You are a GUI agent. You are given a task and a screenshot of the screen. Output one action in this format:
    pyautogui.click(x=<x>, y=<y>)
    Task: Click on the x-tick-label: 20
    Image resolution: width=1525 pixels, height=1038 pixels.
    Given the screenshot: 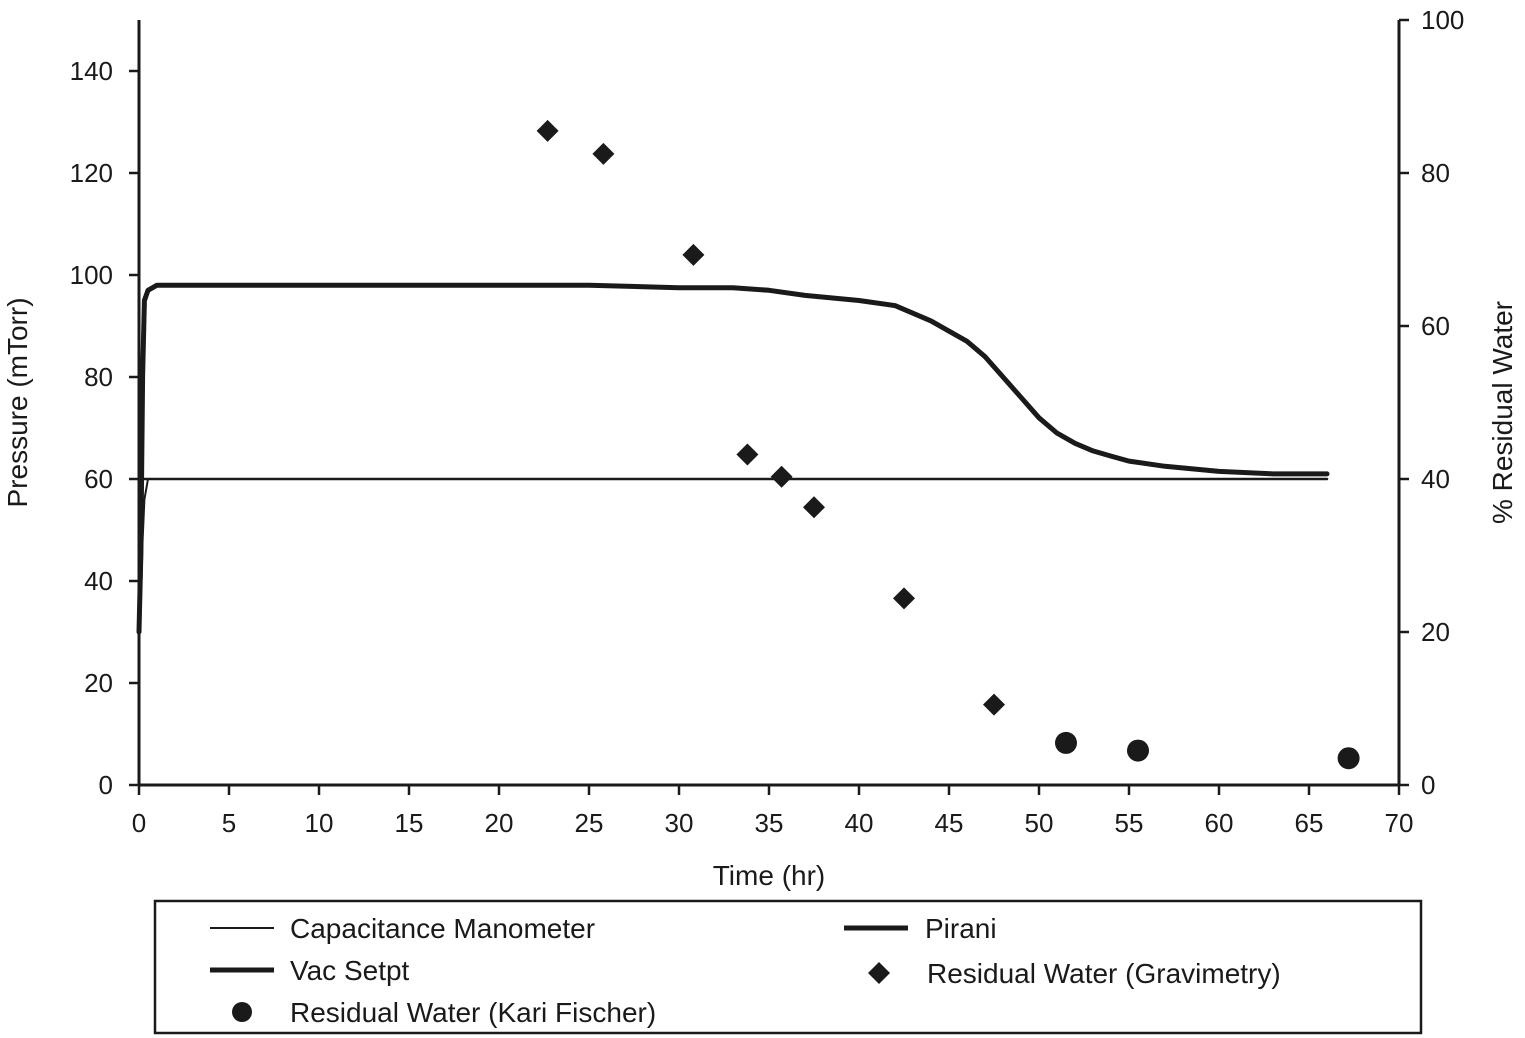 What is the action you would take?
    pyautogui.click(x=499, y=823)
    